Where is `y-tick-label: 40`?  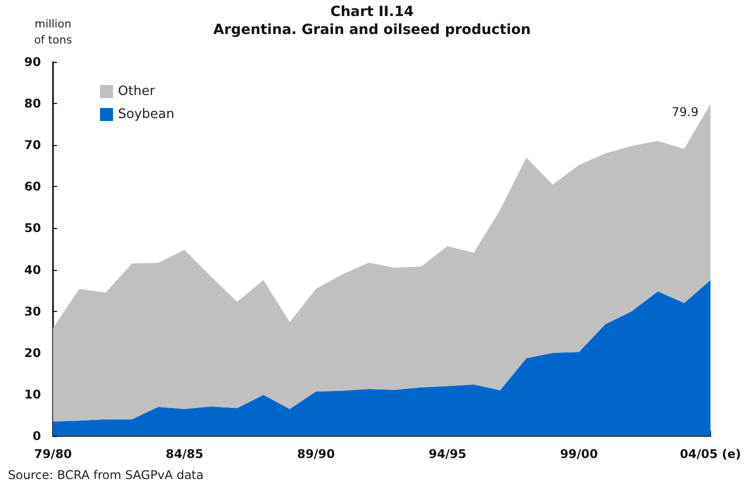
y-tick-label: 40 is located at coordinates (32, 269).